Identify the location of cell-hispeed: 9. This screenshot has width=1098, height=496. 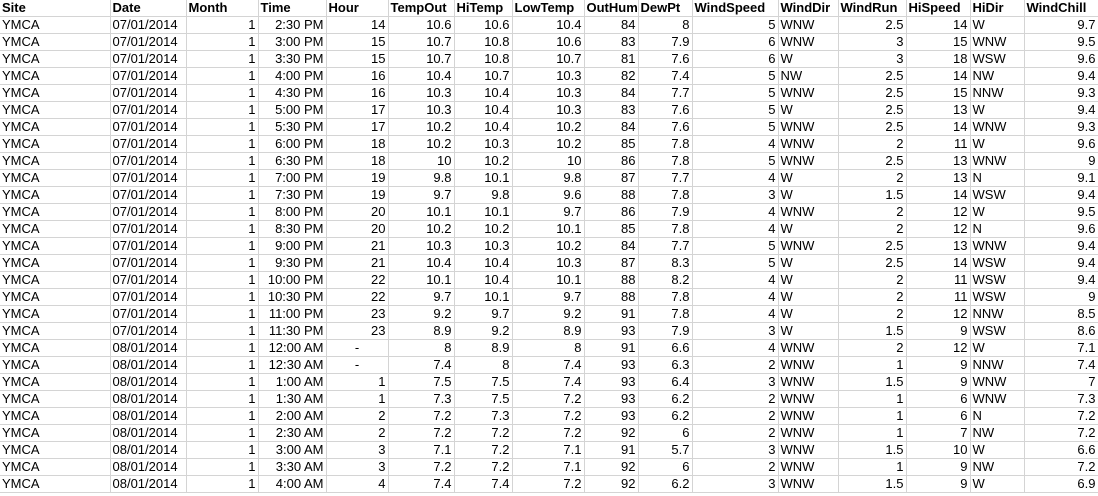
(938, 331).